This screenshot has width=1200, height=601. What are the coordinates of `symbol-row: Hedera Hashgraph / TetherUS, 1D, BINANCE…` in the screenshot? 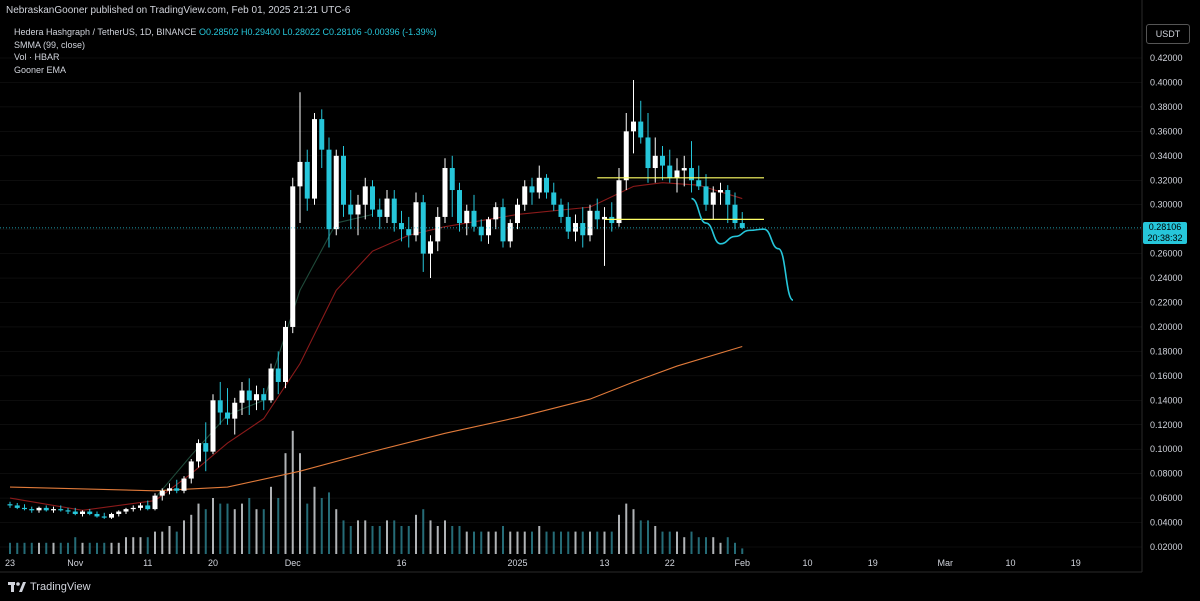 It's located at (225, 32).